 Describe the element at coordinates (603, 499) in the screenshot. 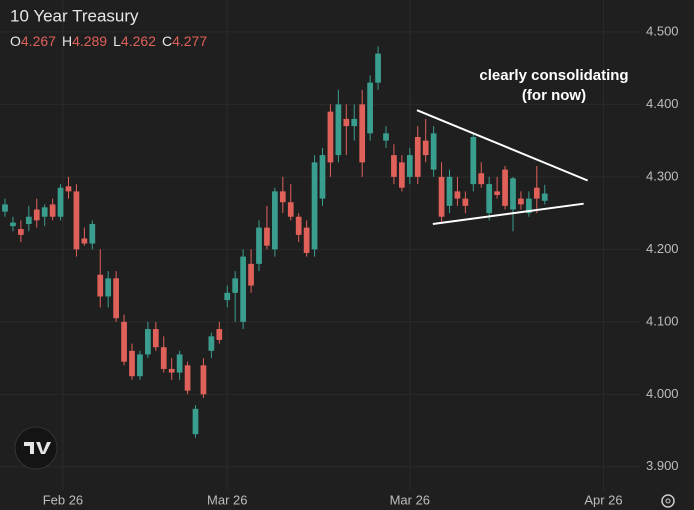

I see `x-tick-label: Apr 26` at that location.